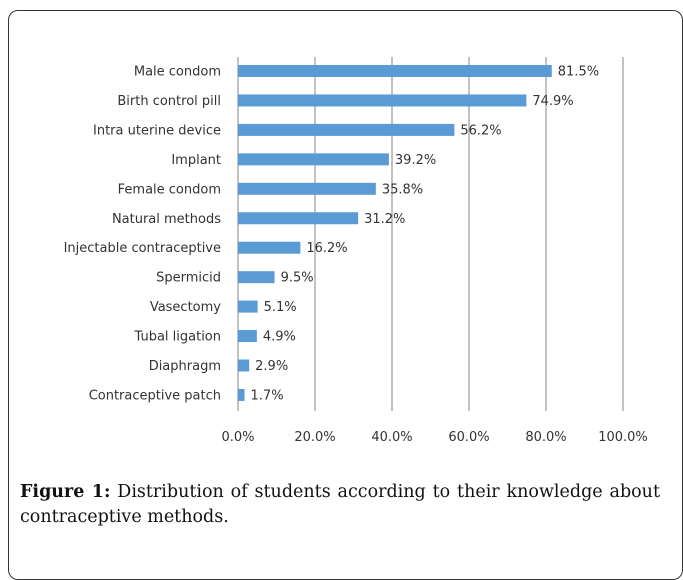  Describe the element at coordinates (578, 72) in the screenshot. I see `value-label: 81.5%` at that location.